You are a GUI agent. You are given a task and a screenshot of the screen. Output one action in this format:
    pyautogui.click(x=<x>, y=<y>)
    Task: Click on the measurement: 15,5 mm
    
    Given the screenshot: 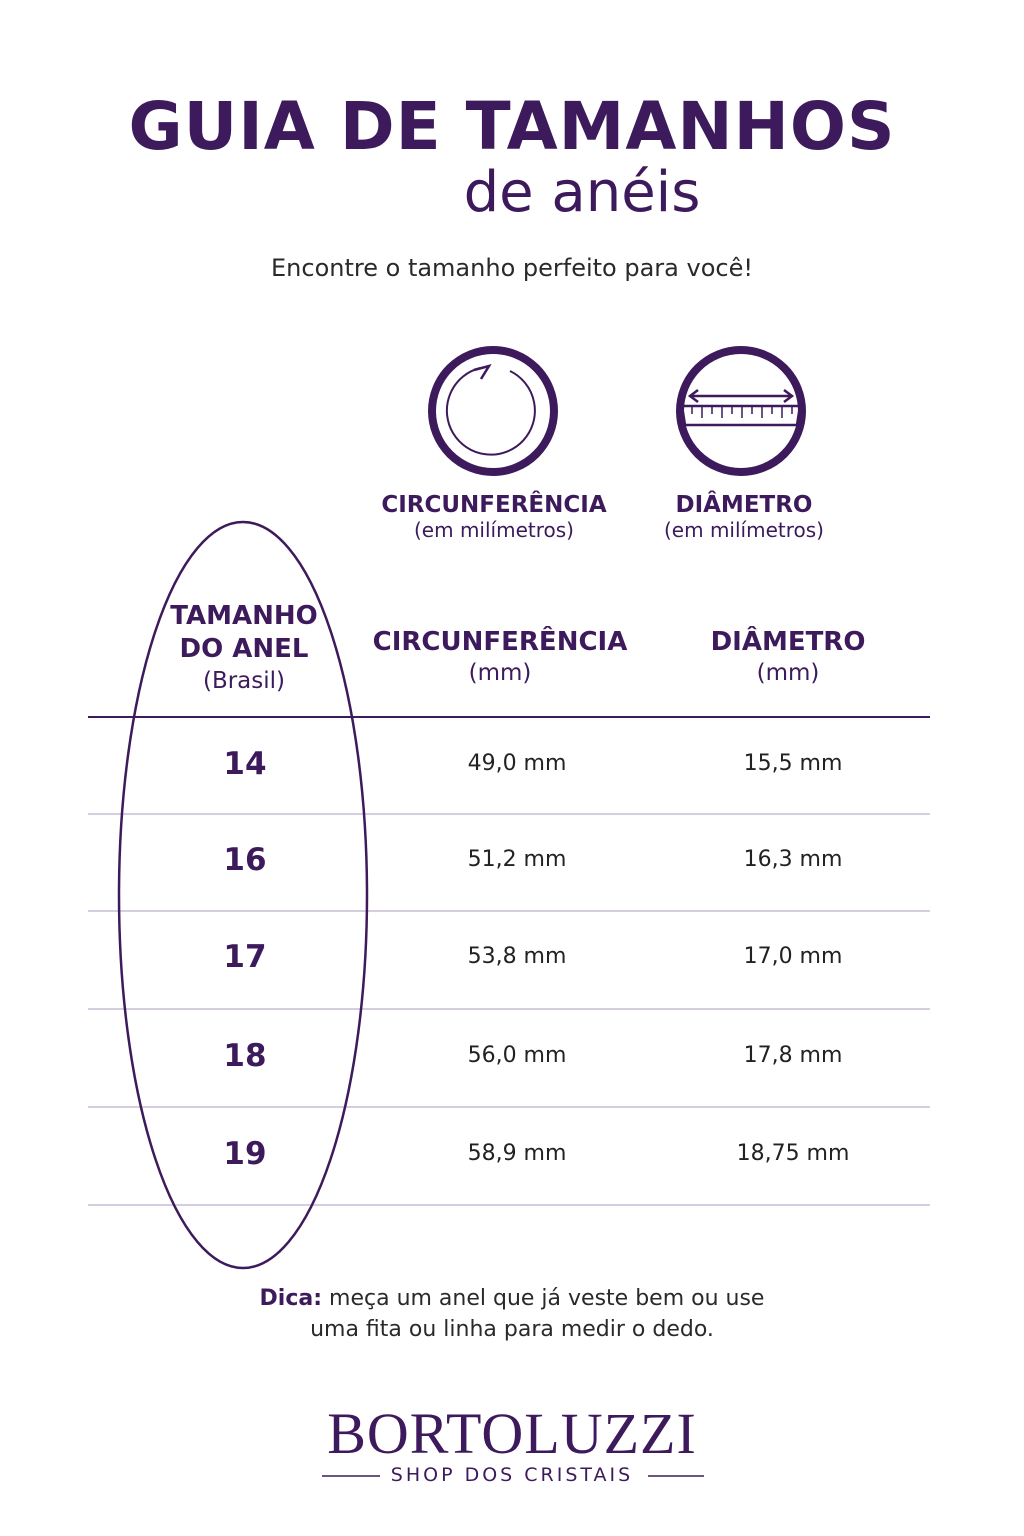 What is the action you would take?
    pyautogui.click(x=793, y=763)
    